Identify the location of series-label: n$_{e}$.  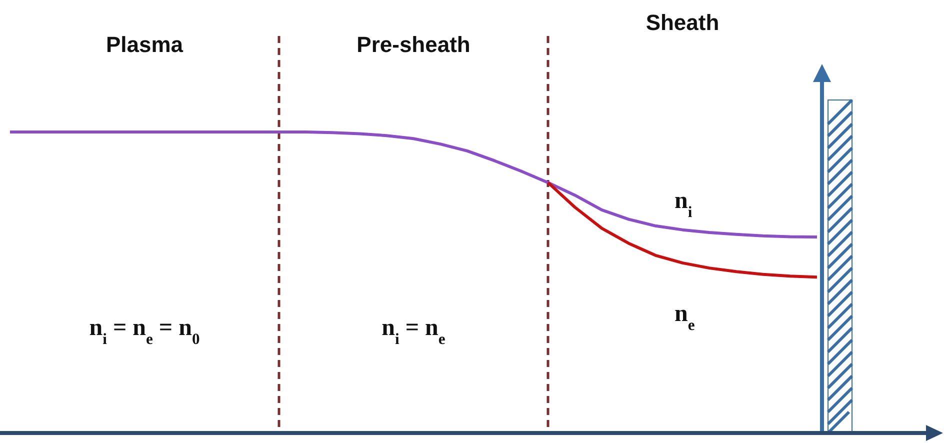
(684, 317).